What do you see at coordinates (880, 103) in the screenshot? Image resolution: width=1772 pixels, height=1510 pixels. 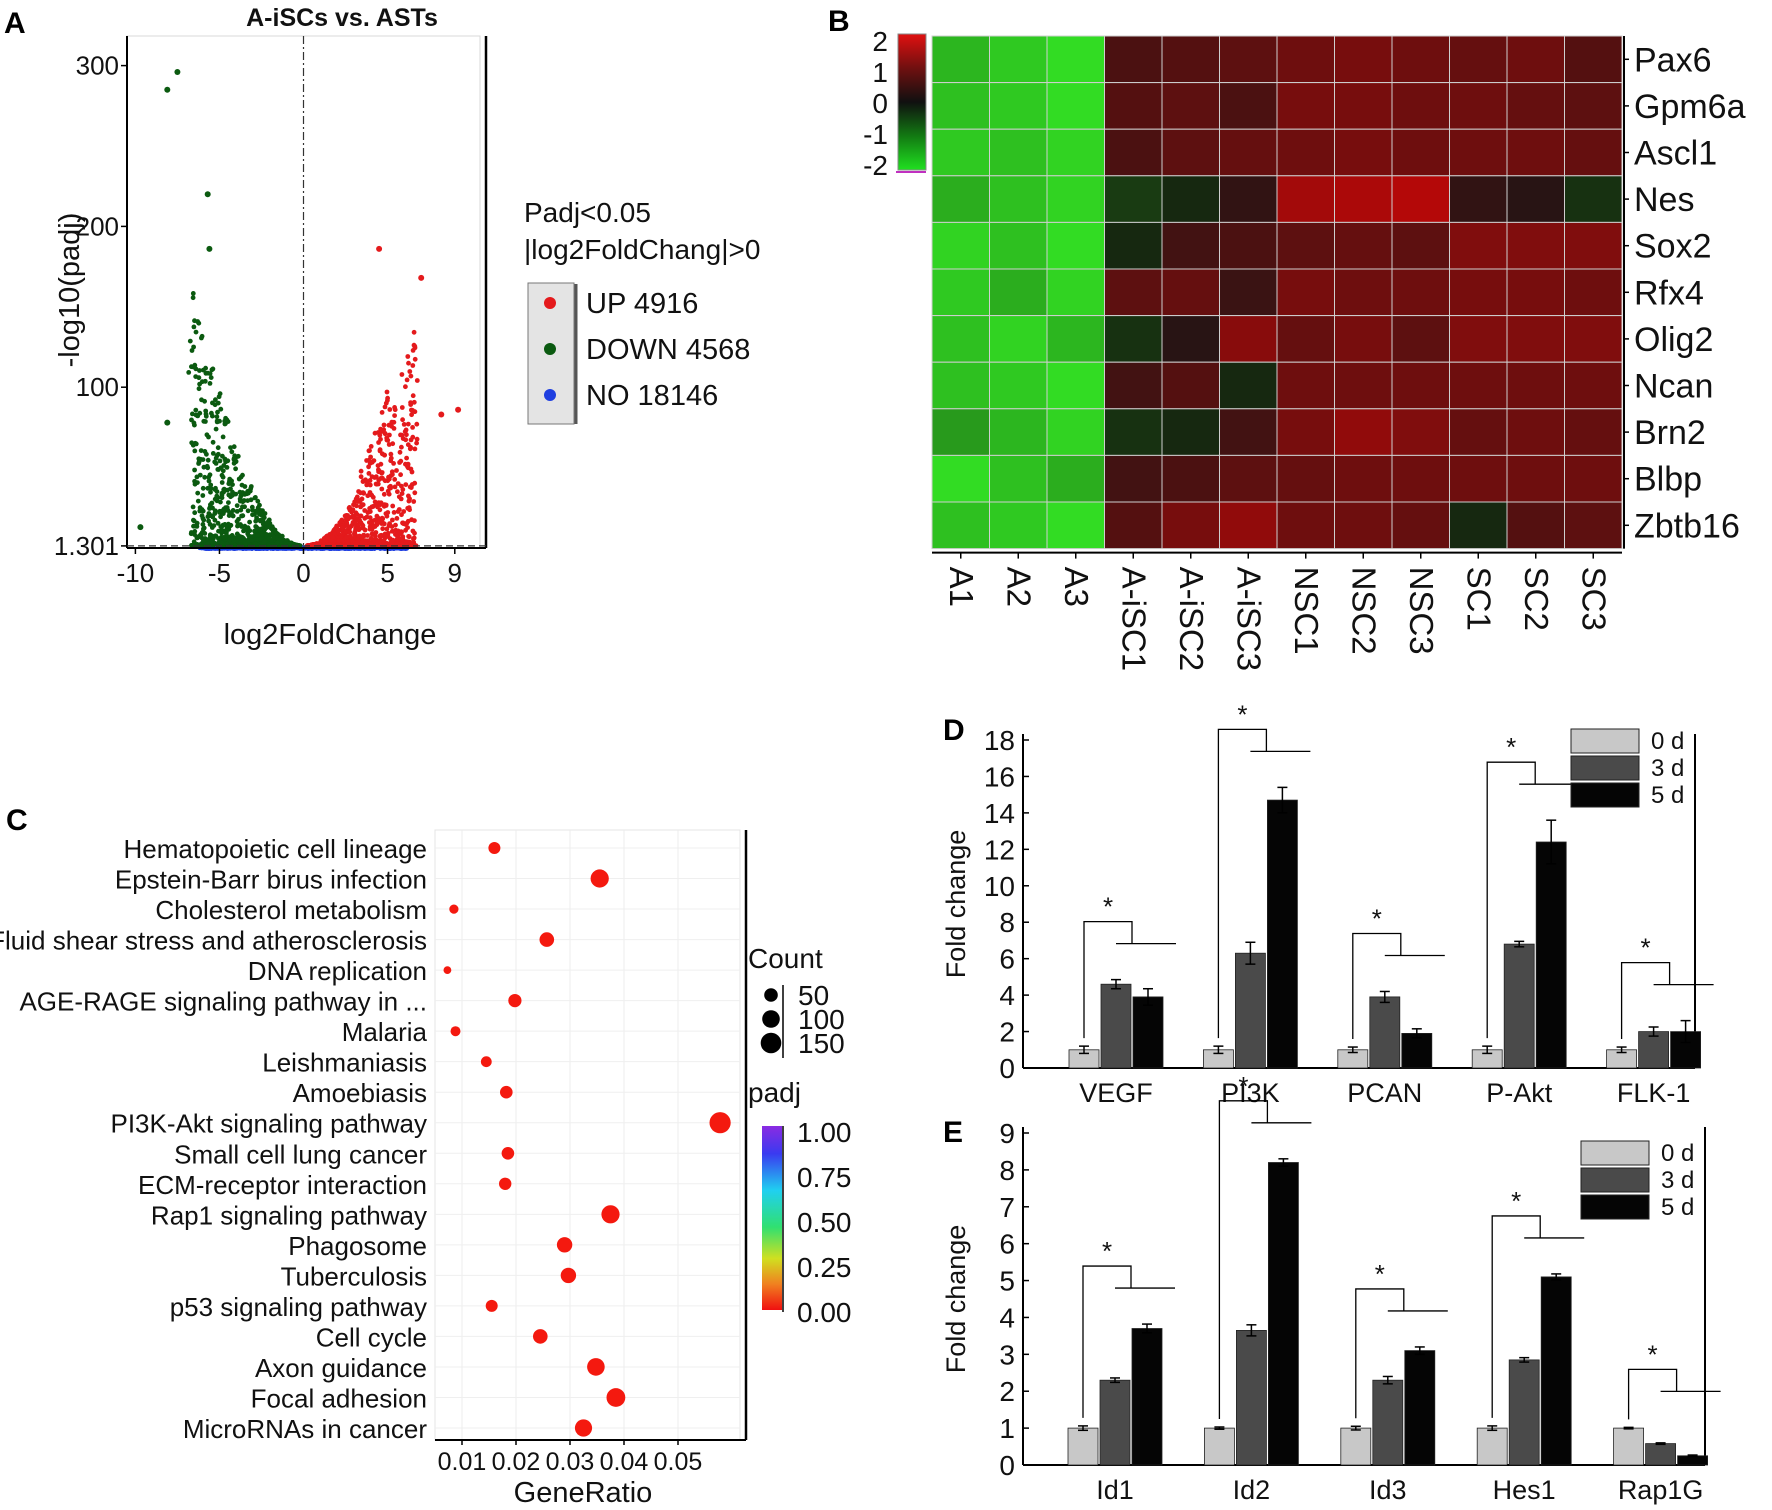 I see `heatmap-scale-label: 0` at bounding box center [880, 103].